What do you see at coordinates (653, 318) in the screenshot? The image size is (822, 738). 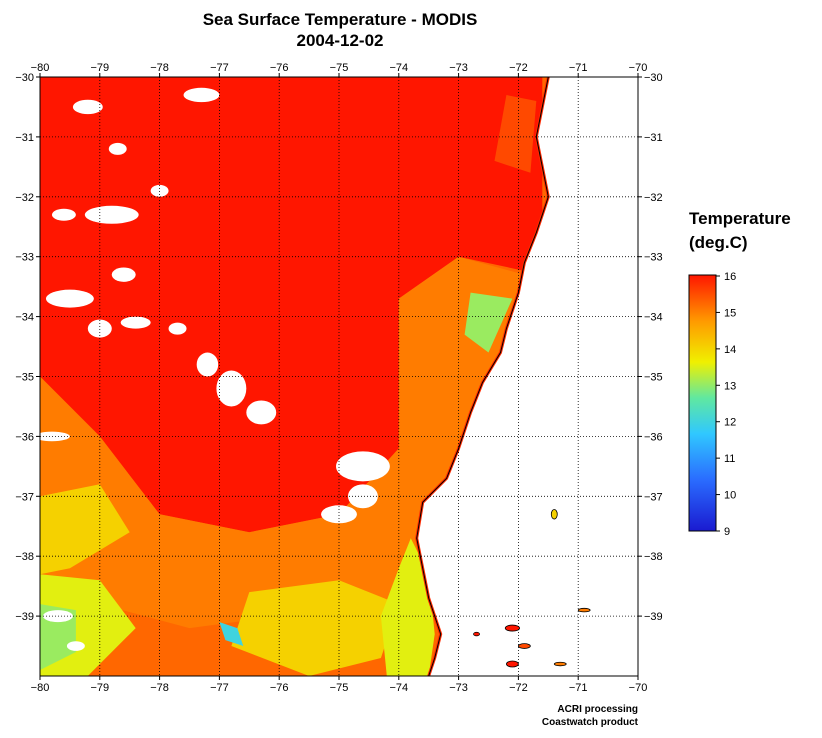 I see `y-tick-label-right: −34` at bounding box center [653, 318].